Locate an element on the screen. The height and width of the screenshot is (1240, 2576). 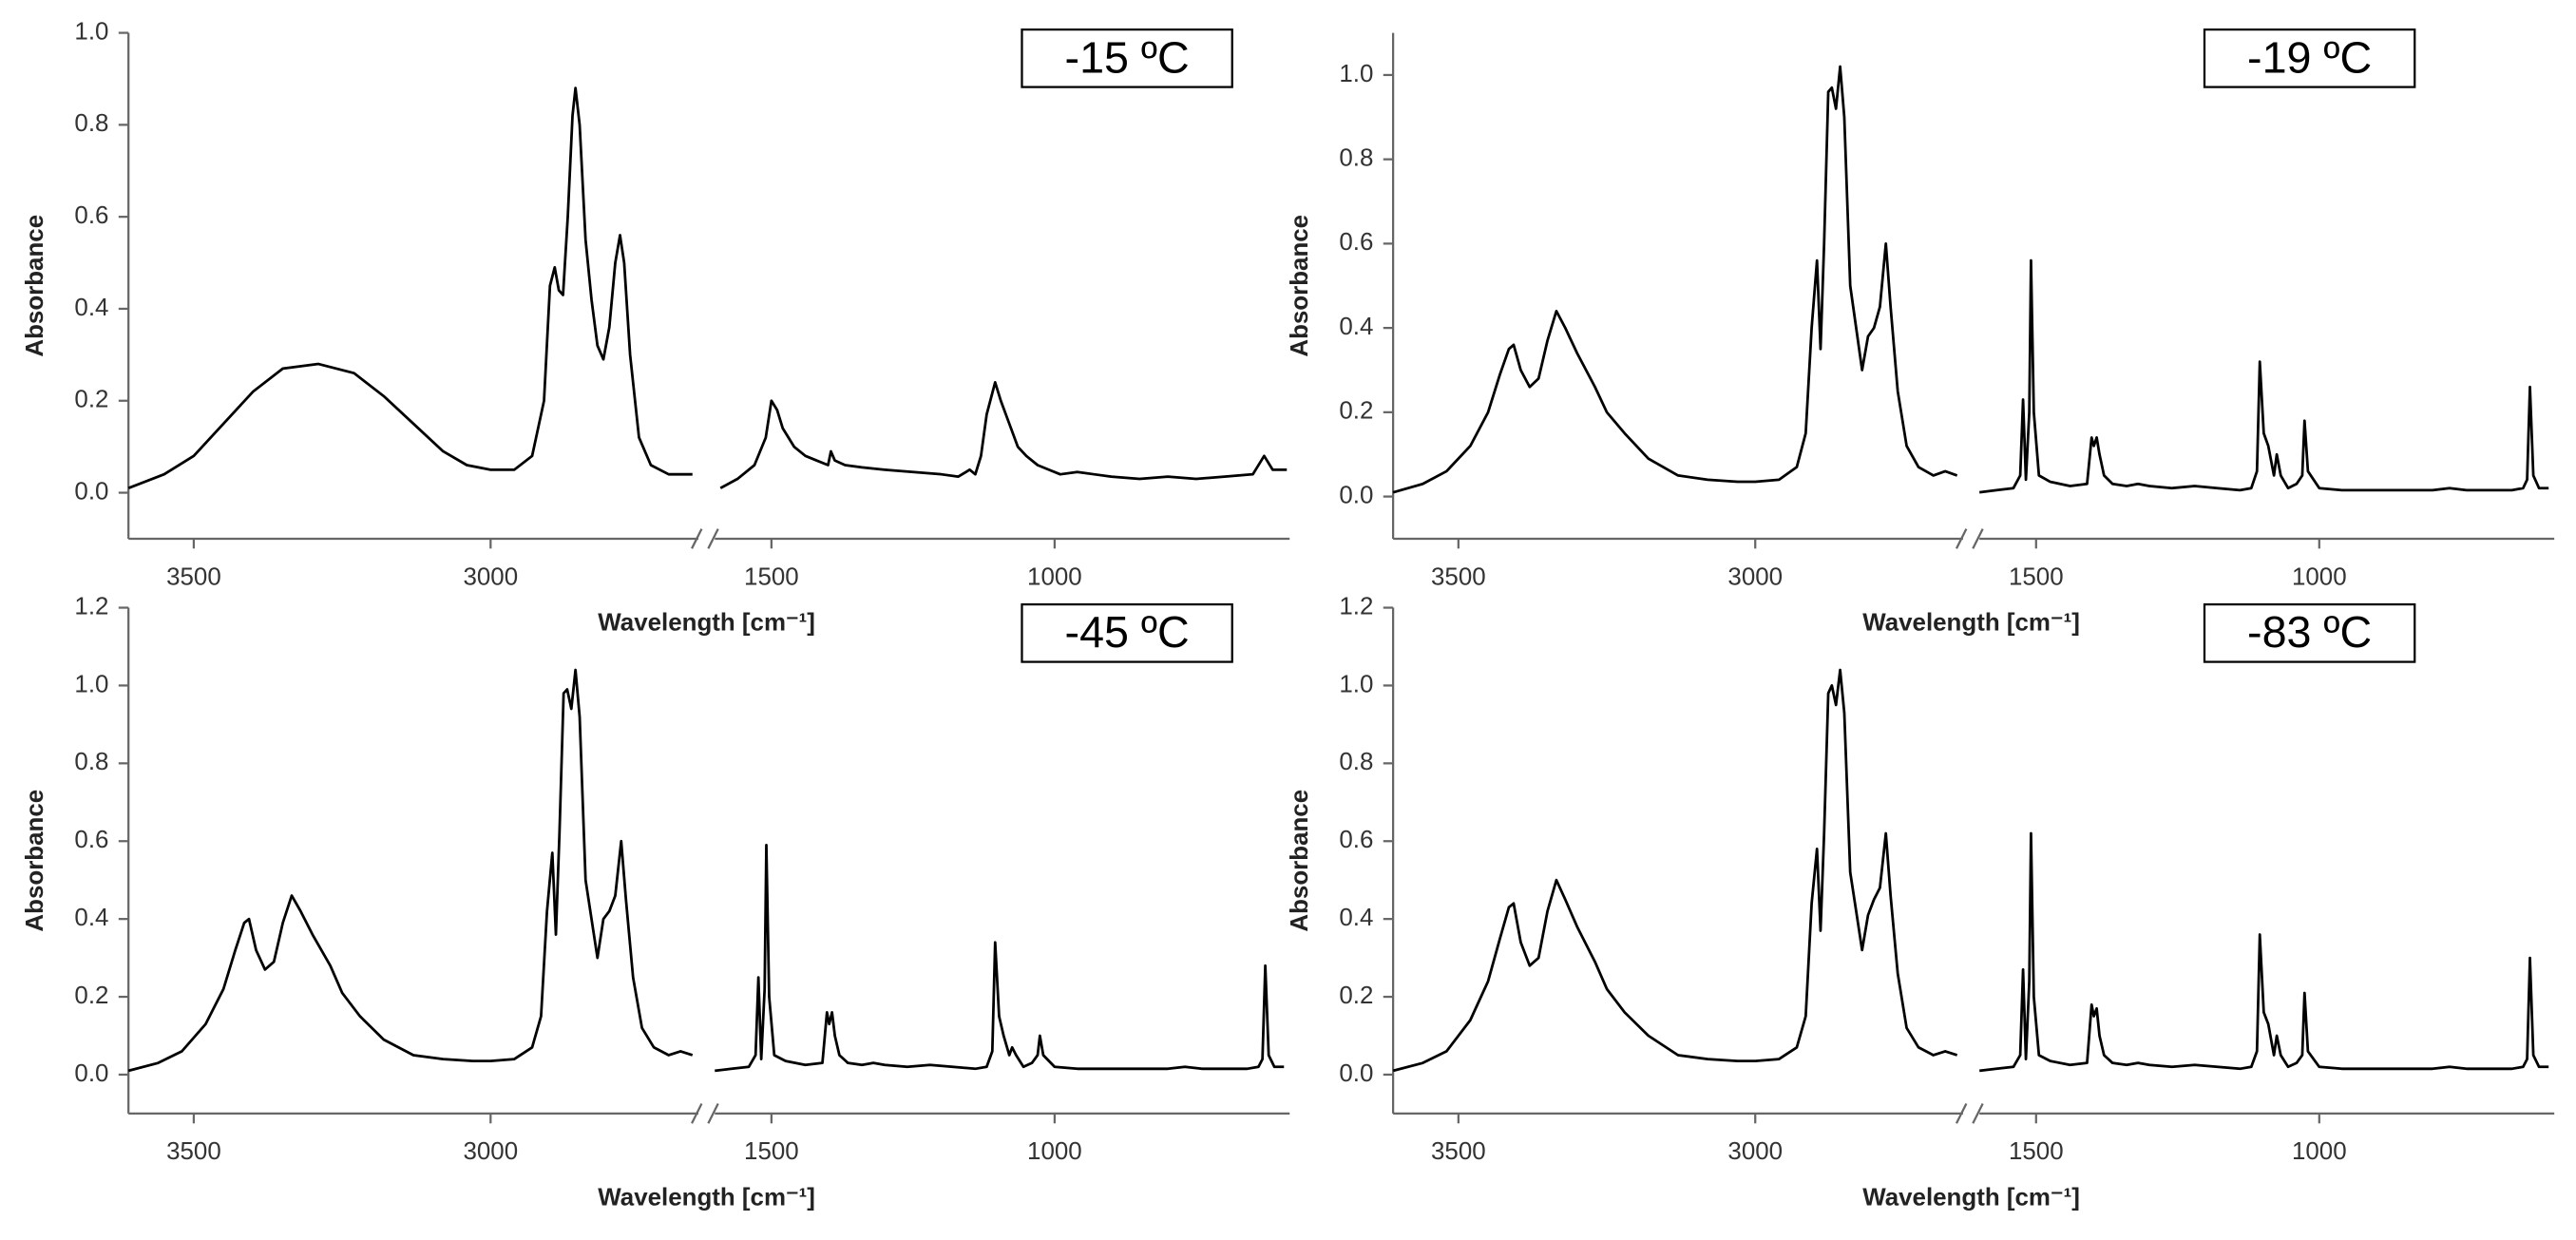
temperature-label: -19 ºC is located at coordinates (2309, 57).